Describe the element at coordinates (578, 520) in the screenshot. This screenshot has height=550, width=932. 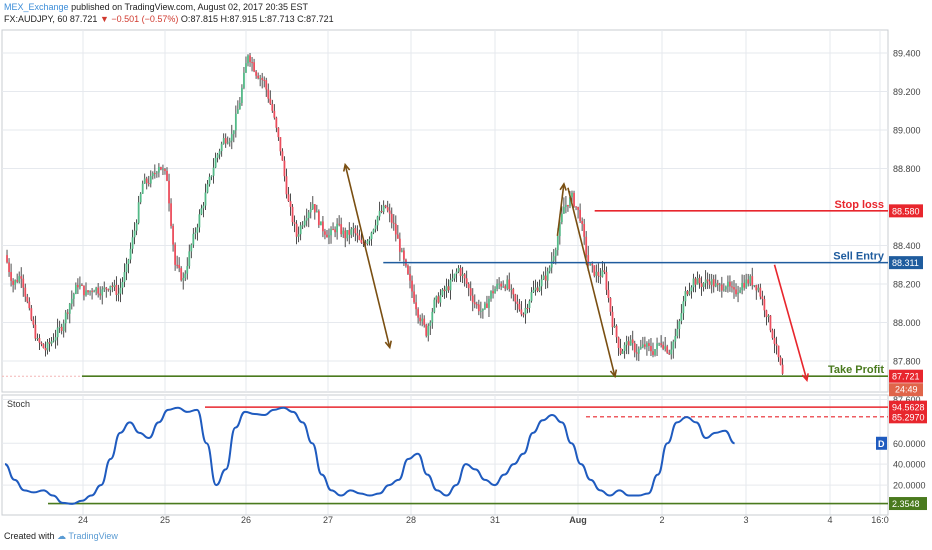
I see `x-tick-label: Aug` at that location.